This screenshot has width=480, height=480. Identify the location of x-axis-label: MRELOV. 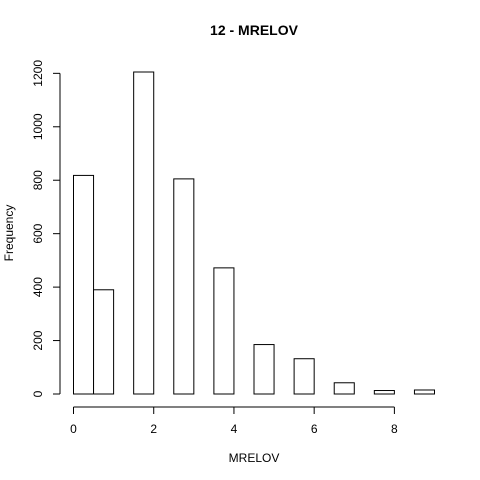
(254, 458).